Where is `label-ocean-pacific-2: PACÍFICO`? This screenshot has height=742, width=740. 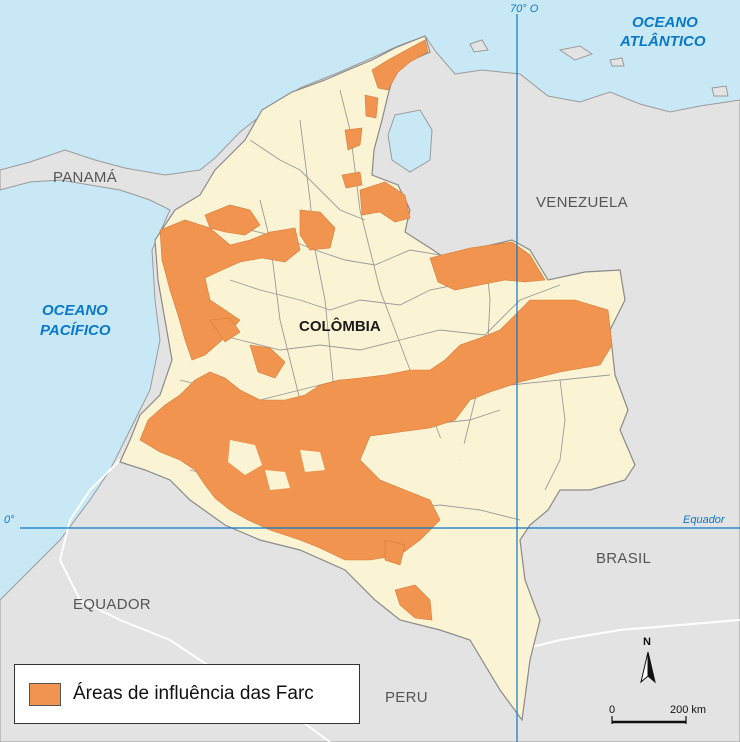
label-ocean-pacific-2: PACÍFICO is located at coordinates (75, 330).